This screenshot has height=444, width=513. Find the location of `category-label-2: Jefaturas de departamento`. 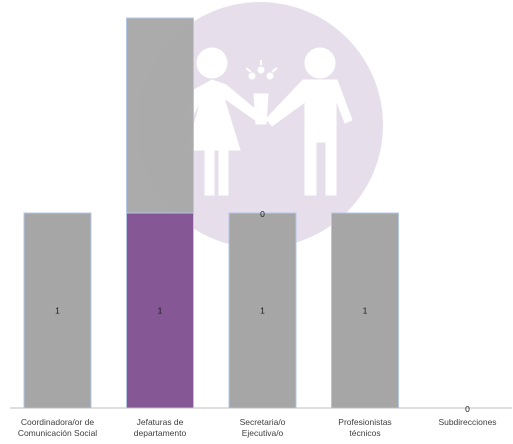

category-label-2: Jefaturas de departamento is located at coordinates (160, 427).